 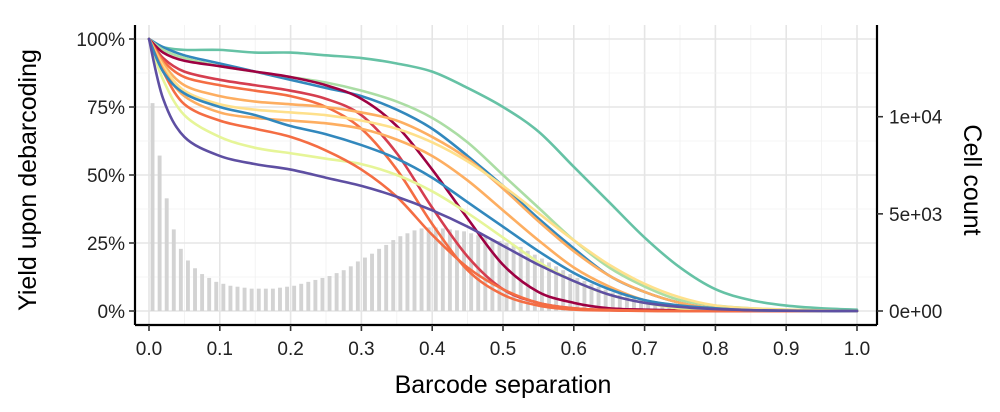 I want to click on x-tick-label: 0.1, so click(x=220, y=349).